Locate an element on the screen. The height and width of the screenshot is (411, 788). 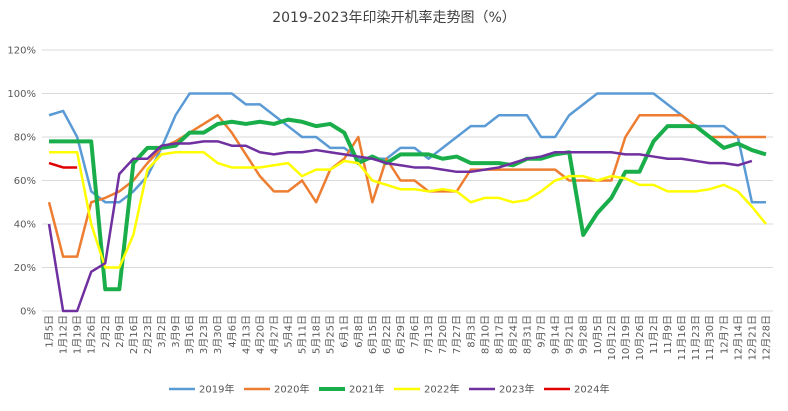
x-tick-label: 9月7日 is located at coordinates (542, 331).